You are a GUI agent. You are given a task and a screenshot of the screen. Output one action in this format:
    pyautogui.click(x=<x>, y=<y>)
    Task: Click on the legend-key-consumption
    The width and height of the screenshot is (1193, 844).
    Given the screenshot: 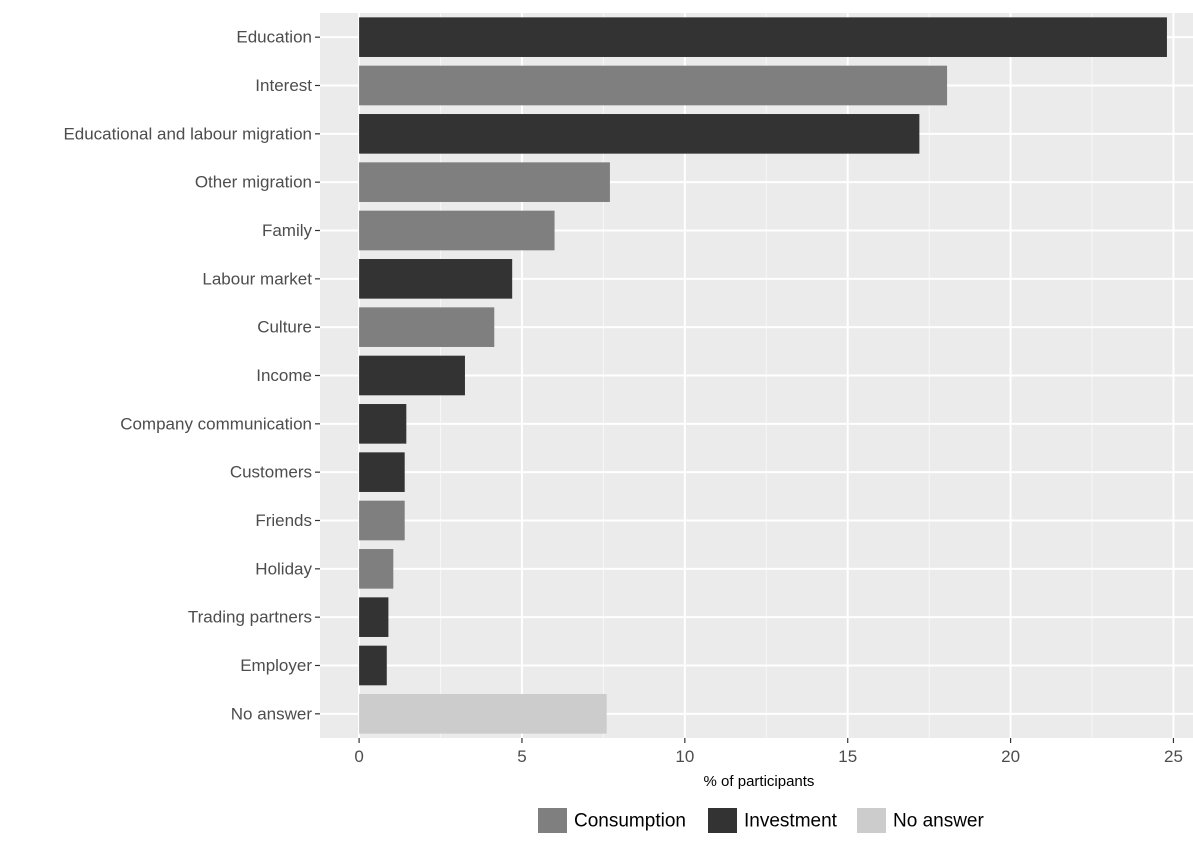 What is the action you would take?
    pyautogui.click(x=552, y=820)
    